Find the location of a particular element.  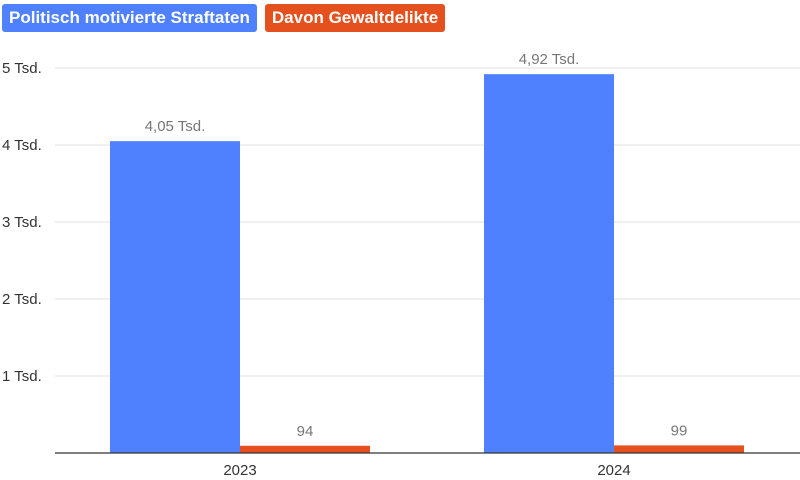

x-tick-label: 2023 is located at coordinates (239, 470).